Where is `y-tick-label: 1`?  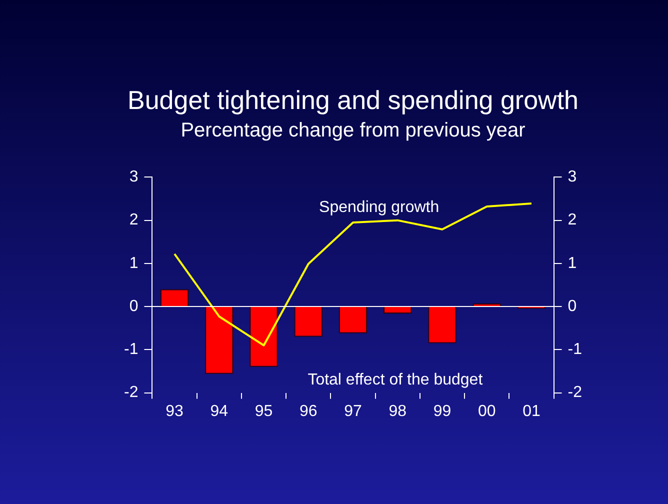
y-tick-label: 1 is located at coordinates (133, 263).